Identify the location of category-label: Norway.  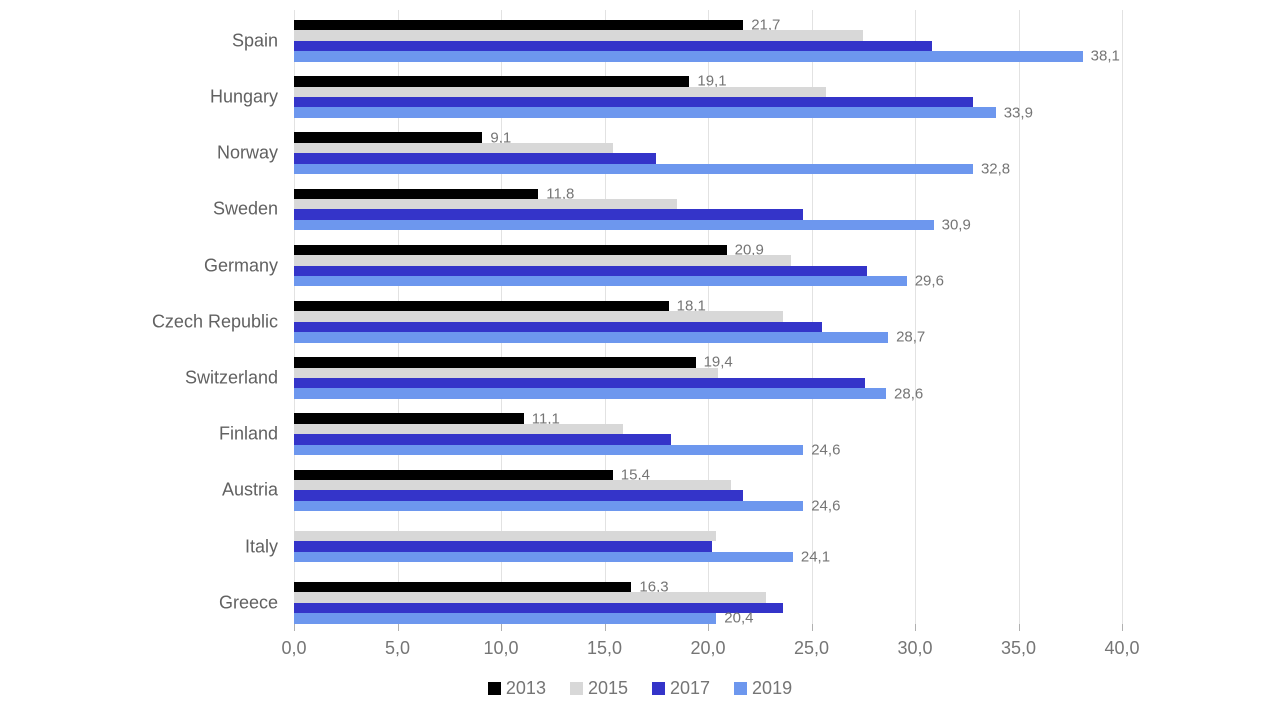
(247, 152).